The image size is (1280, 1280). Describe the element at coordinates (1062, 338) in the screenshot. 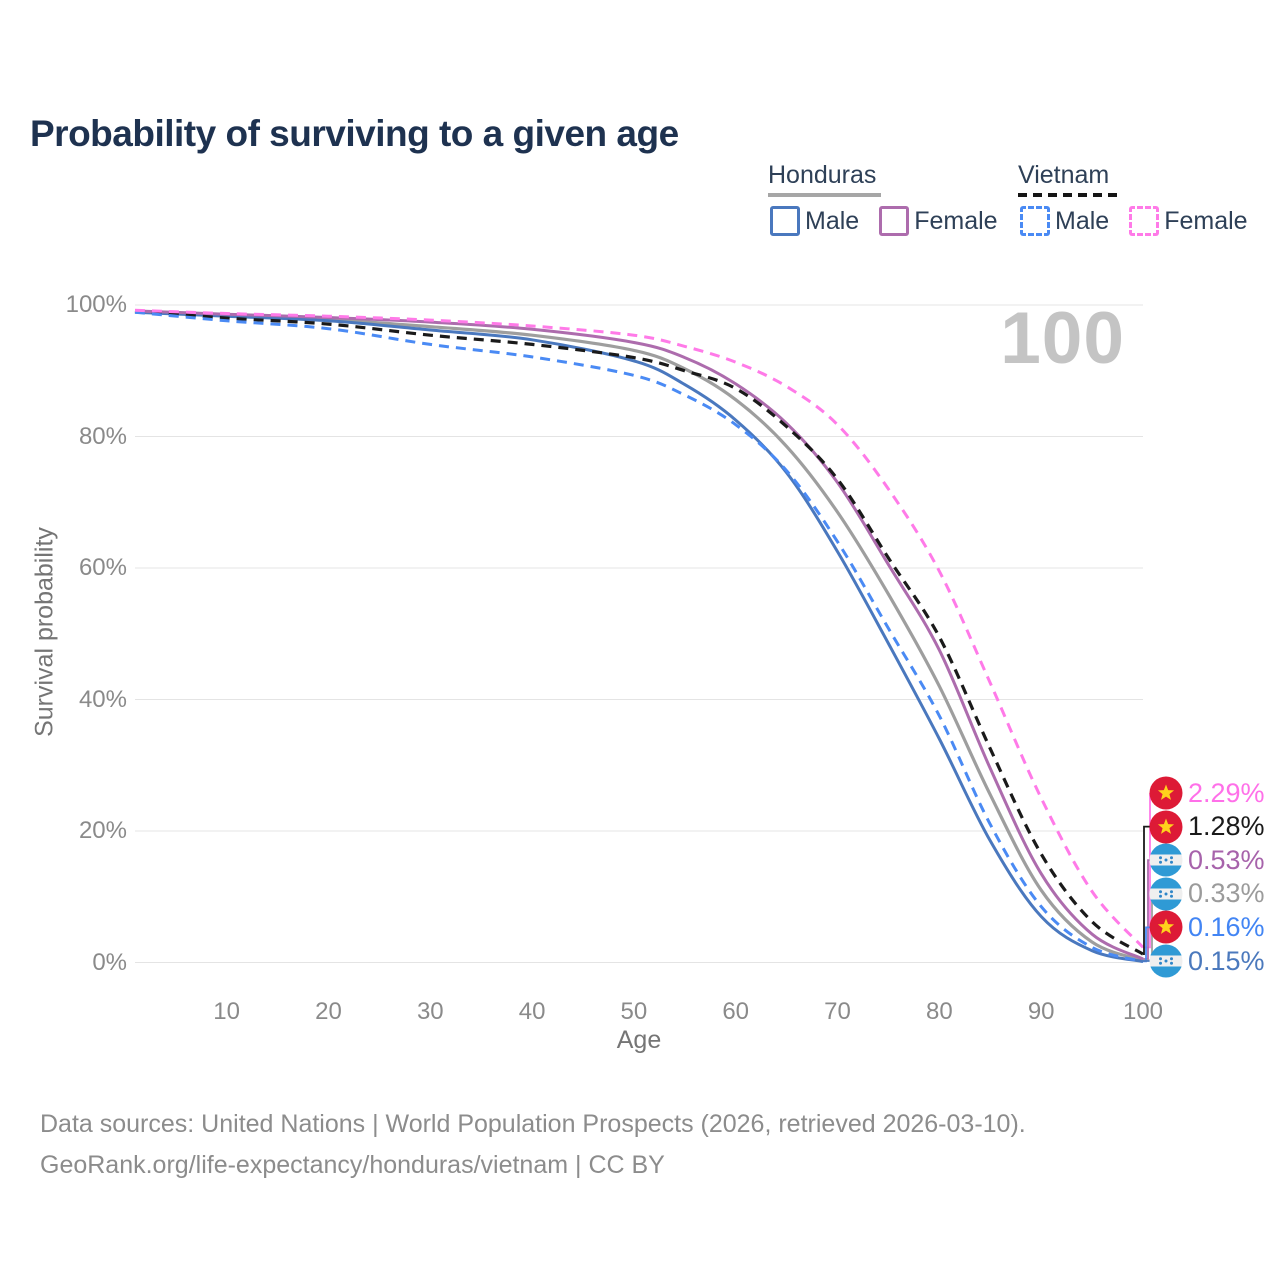

I see `age-watermark: 100` at that location.